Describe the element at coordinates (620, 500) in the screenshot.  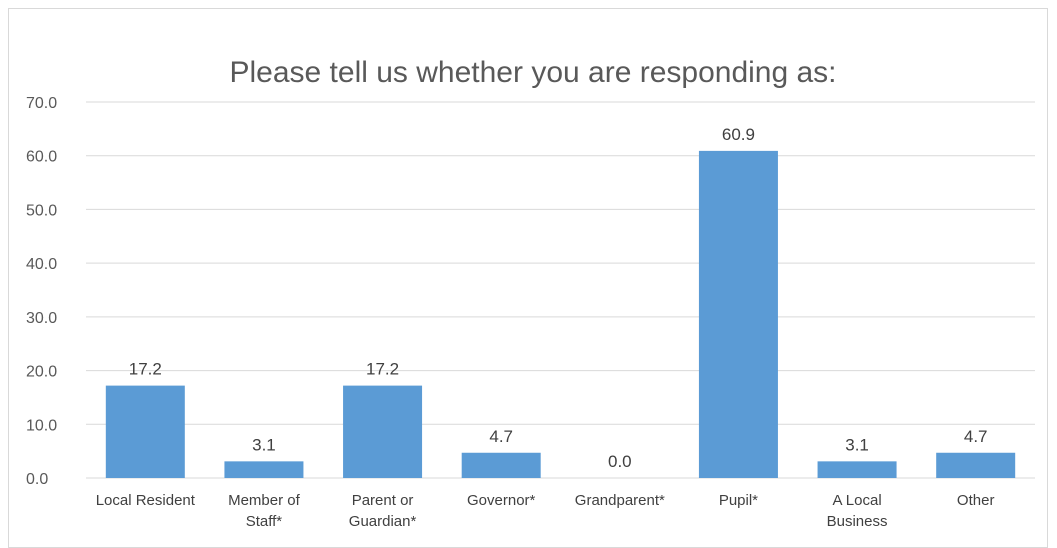
I see `x-tick-label: Grandparent*` at that location.